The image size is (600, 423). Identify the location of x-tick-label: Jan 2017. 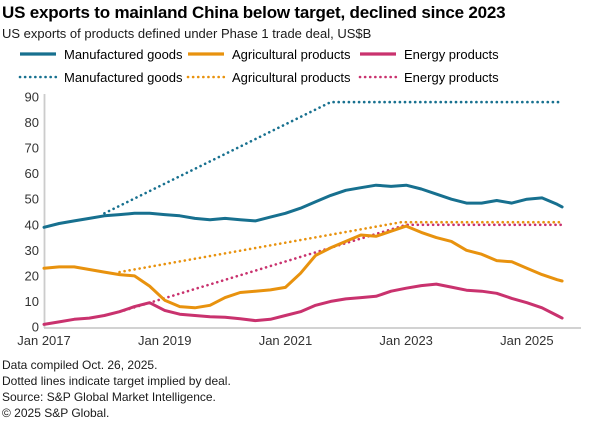
(44, 340).